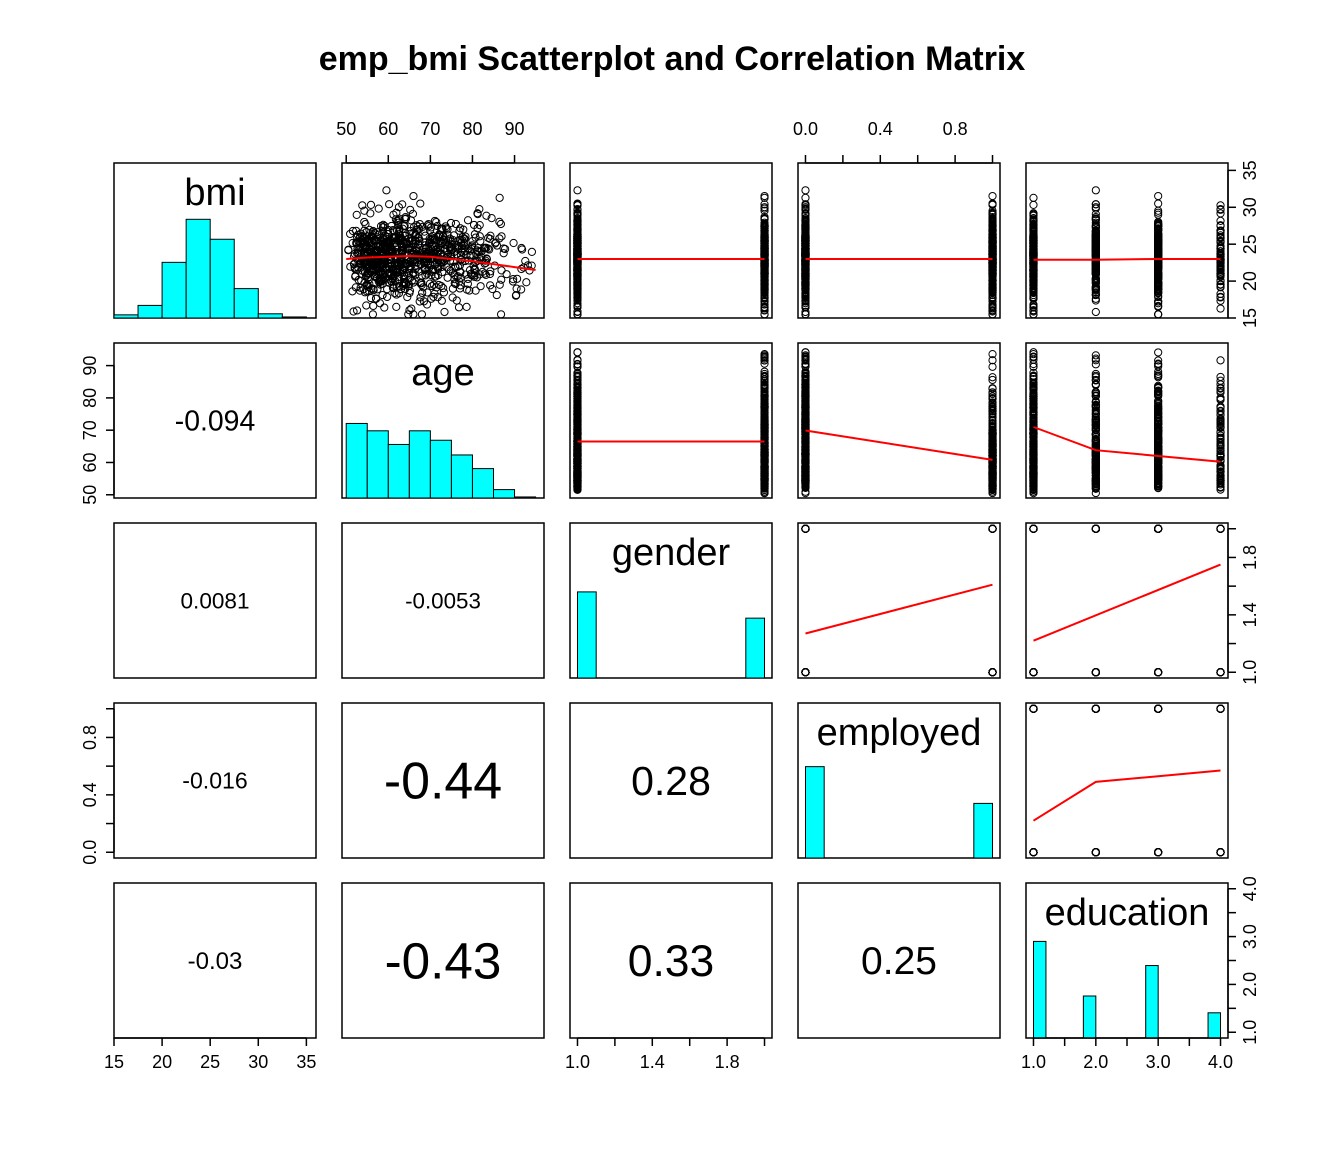 Image resolution: width=1344 pixels, height=1152 pixels. Describe the element at coordinates (215, 421) in the screenshot. I see `corr-value-age-bmi: -0.094` at that location.